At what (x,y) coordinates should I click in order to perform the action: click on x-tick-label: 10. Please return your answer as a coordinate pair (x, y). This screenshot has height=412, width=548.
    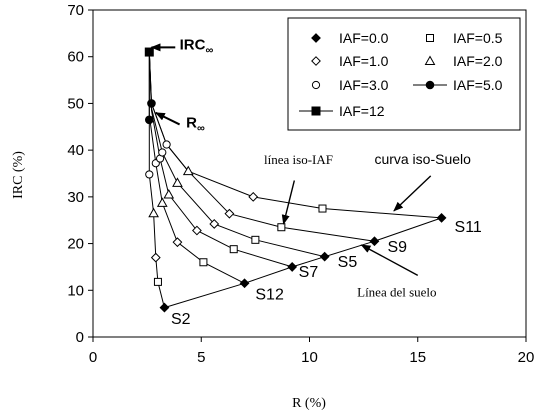
    Looking at the image, I should click on (309, 357).